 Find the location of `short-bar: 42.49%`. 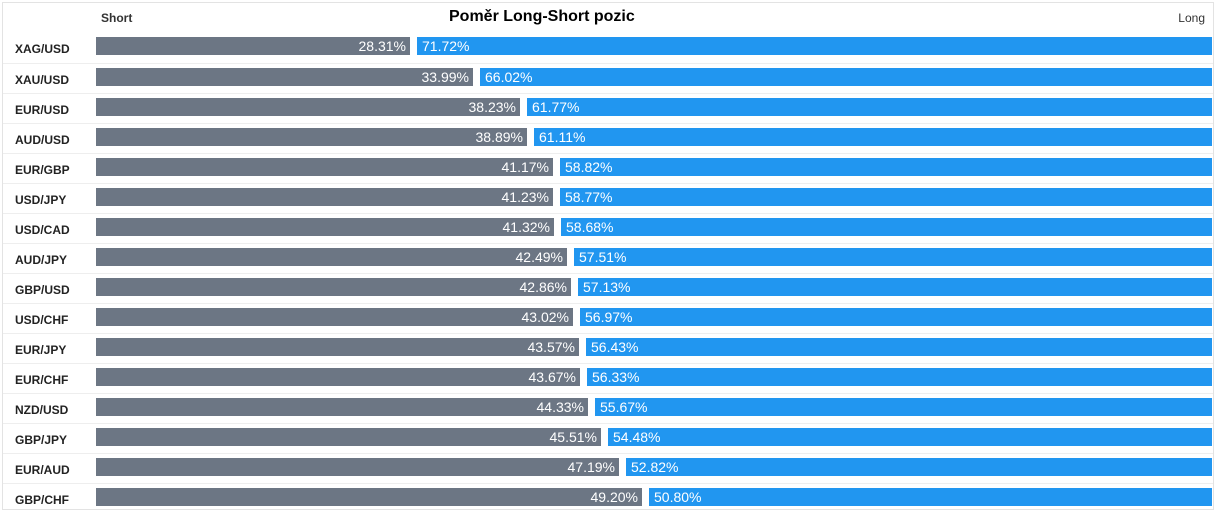

short-bar: 42.49% is located at coordinates (331, 257).